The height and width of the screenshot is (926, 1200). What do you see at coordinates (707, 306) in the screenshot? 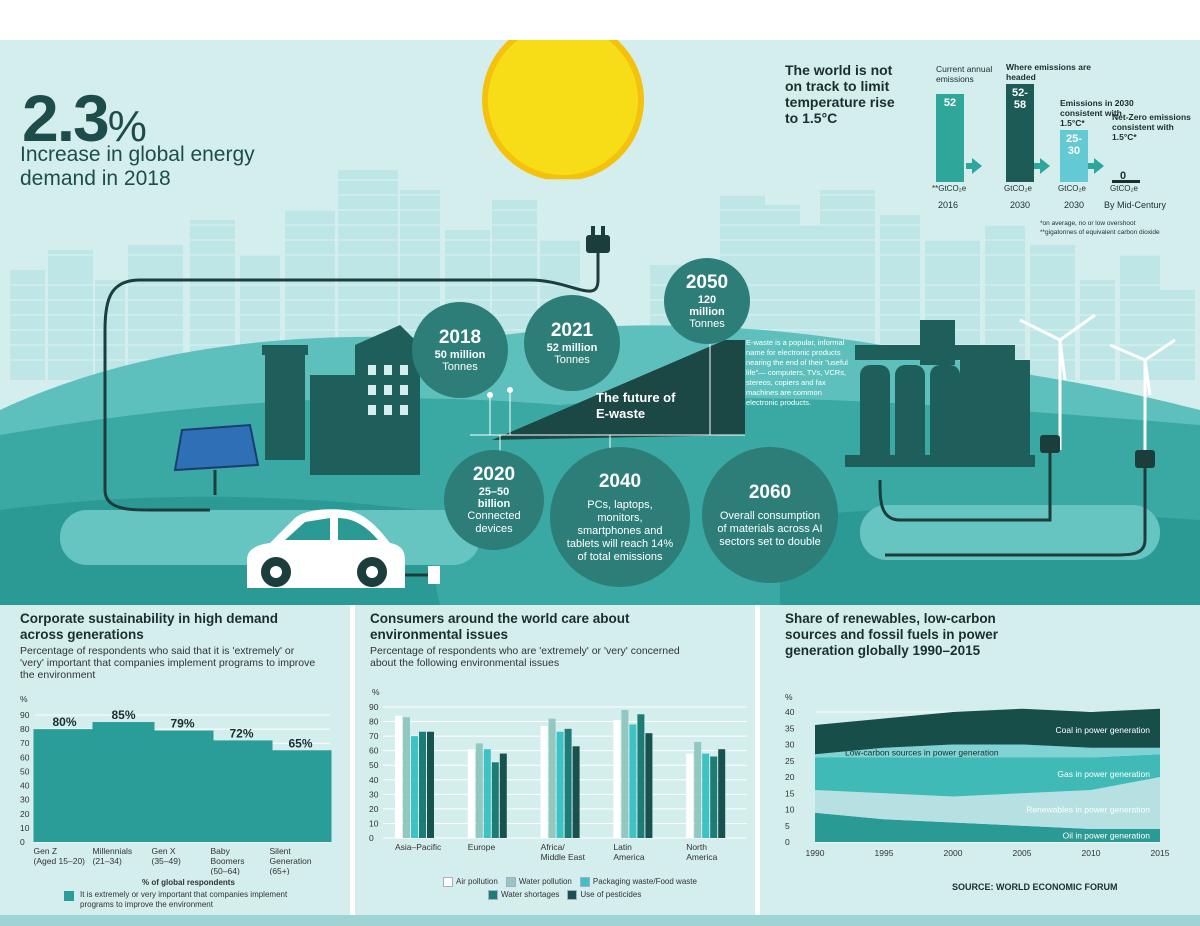
I see `circle-value: 120 million` at bounding box center [707, 306].